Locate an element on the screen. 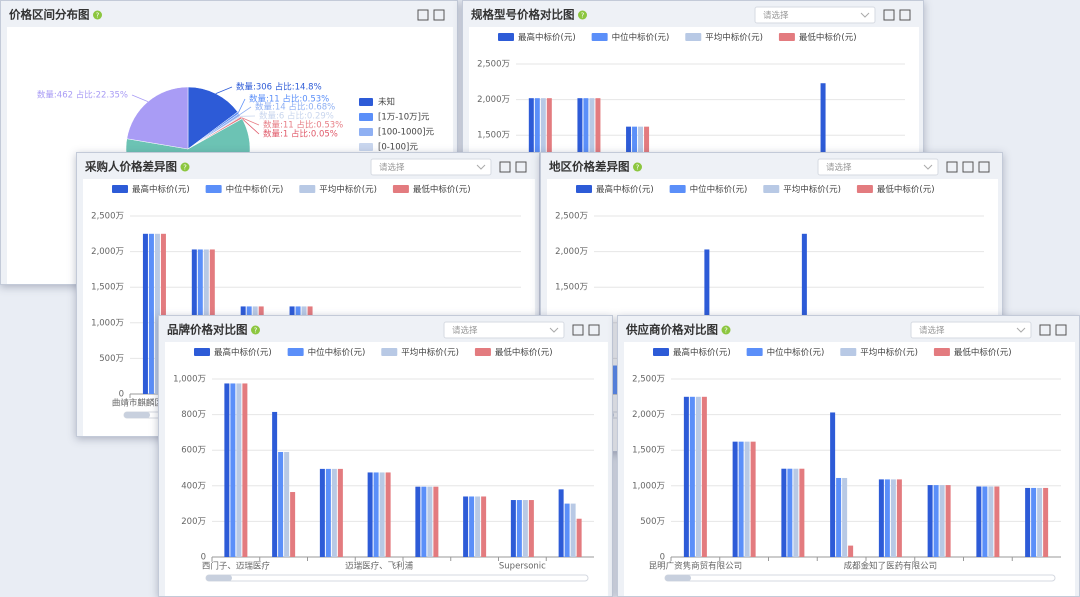 The width and height of the screenshot is (1080, 597). legend-label: 中位中标价(元) is located at coordinates (337, 352).